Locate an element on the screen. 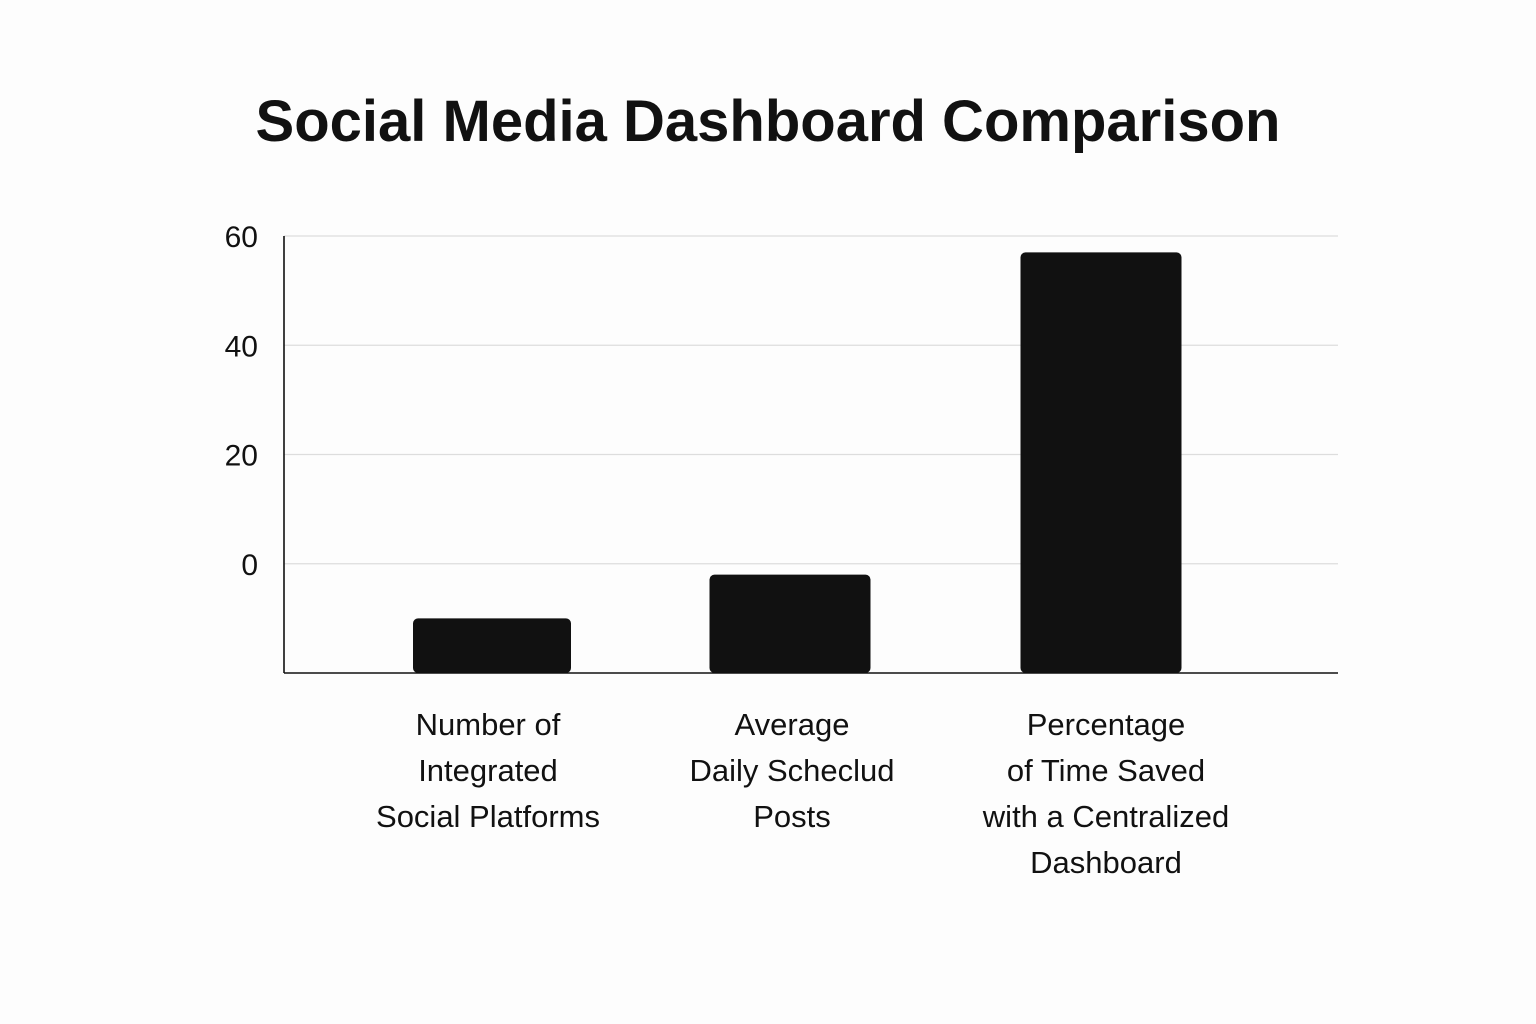 The height and width of the screenshot is (1024, 1536). x-category-label-line: Number of is located at coordinates (488, 724).